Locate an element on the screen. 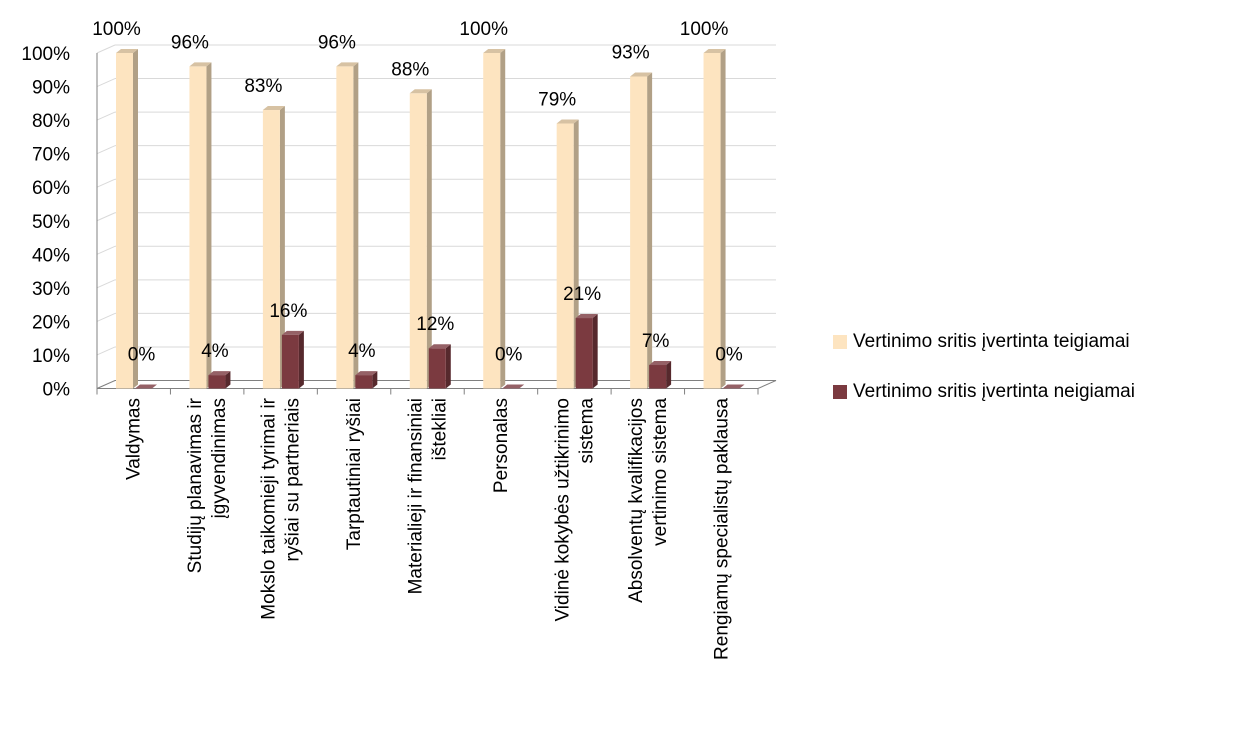 This screenshot has height=731, width=1242. x-category-label: Valdymas is located at coordinates (134, 439).